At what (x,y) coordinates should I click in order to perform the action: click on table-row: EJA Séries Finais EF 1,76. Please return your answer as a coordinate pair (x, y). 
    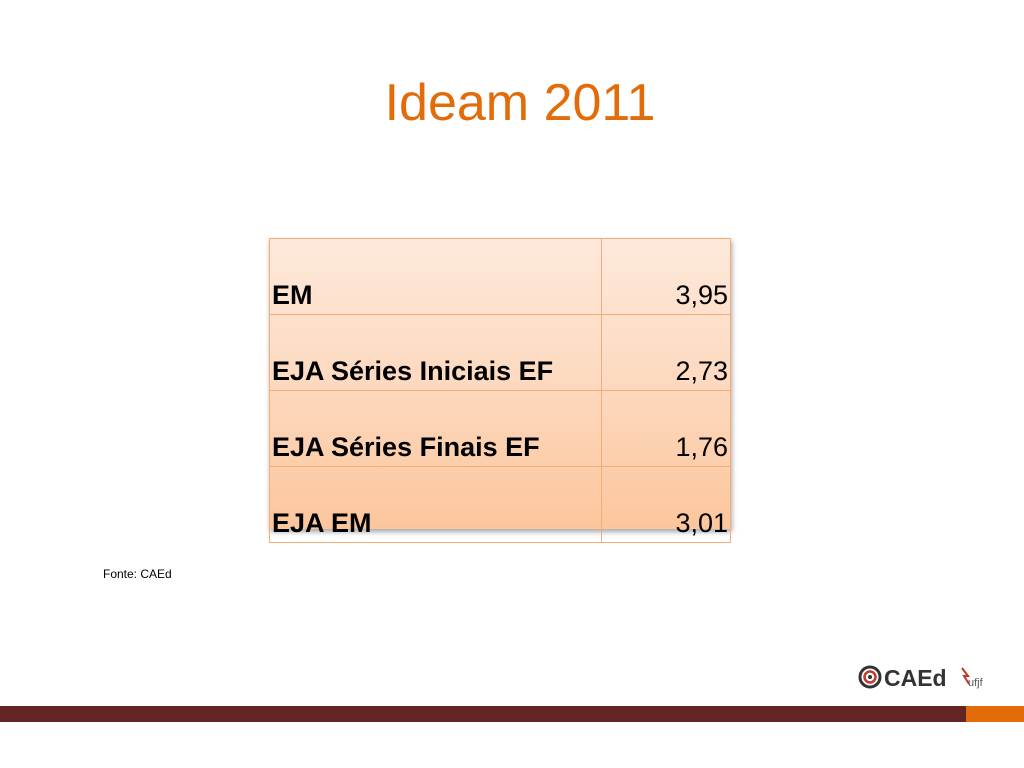
    Looking at the image, I should click on (500, 428).